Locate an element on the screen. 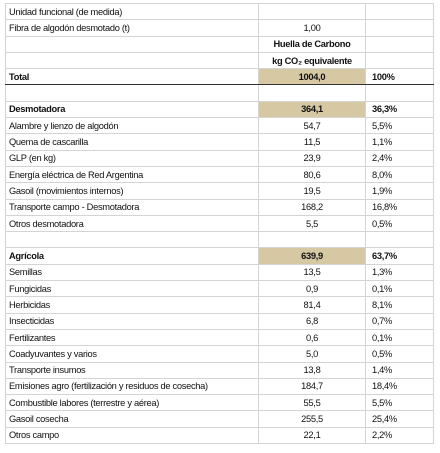 This screenshot has width=440, height=453. item-row: Gasoil cosecha 255,5 25,4% is located at coordinates (219, 419).